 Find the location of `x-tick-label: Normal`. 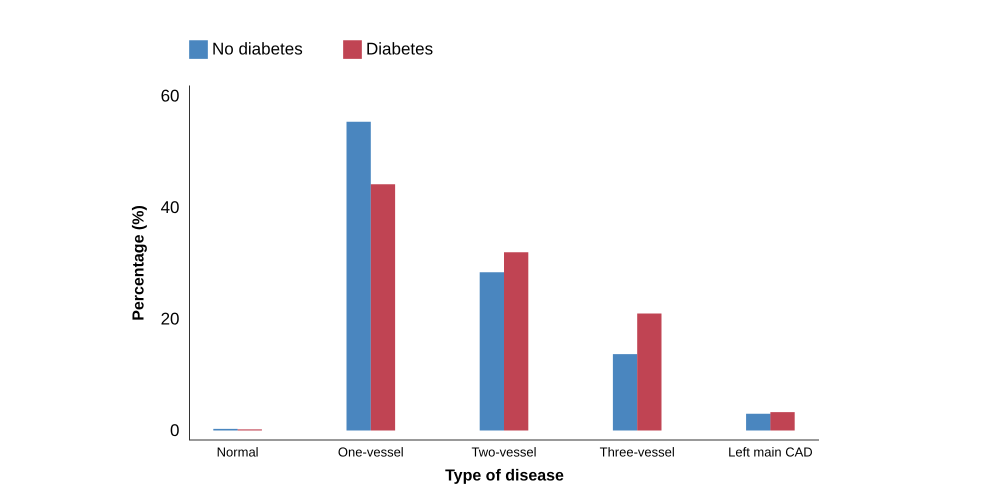

x-tick-label: Normal is located at coordinates (237, 452).